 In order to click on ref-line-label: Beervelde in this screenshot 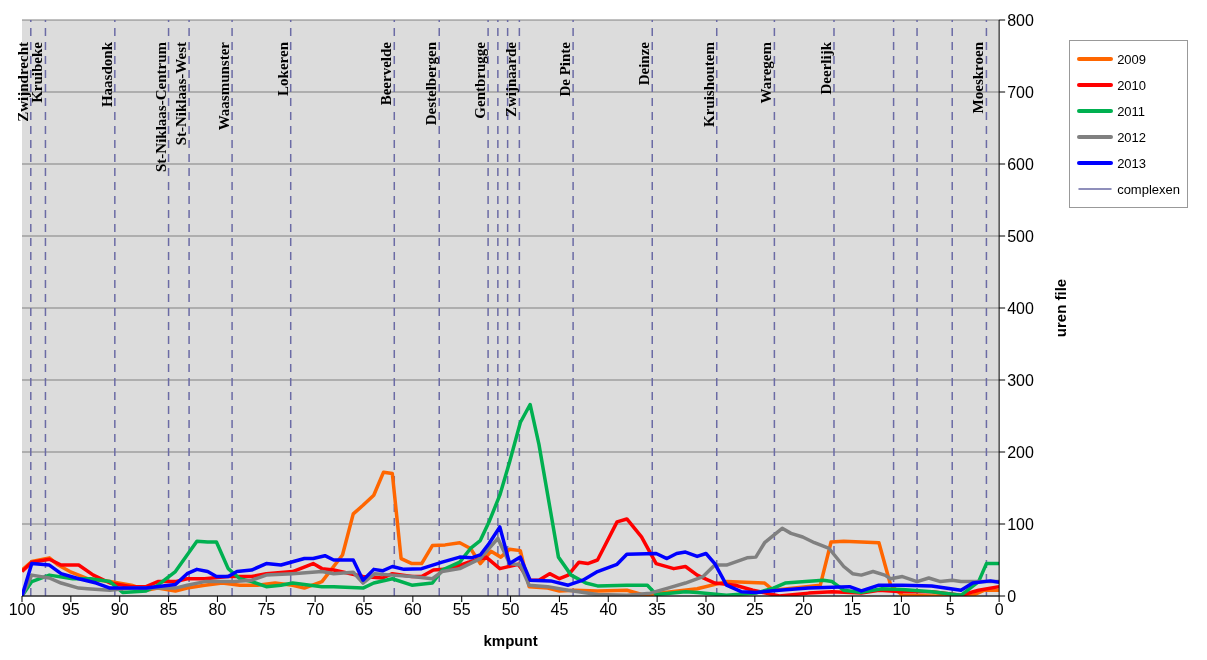, I will do `click(386, 73)`.